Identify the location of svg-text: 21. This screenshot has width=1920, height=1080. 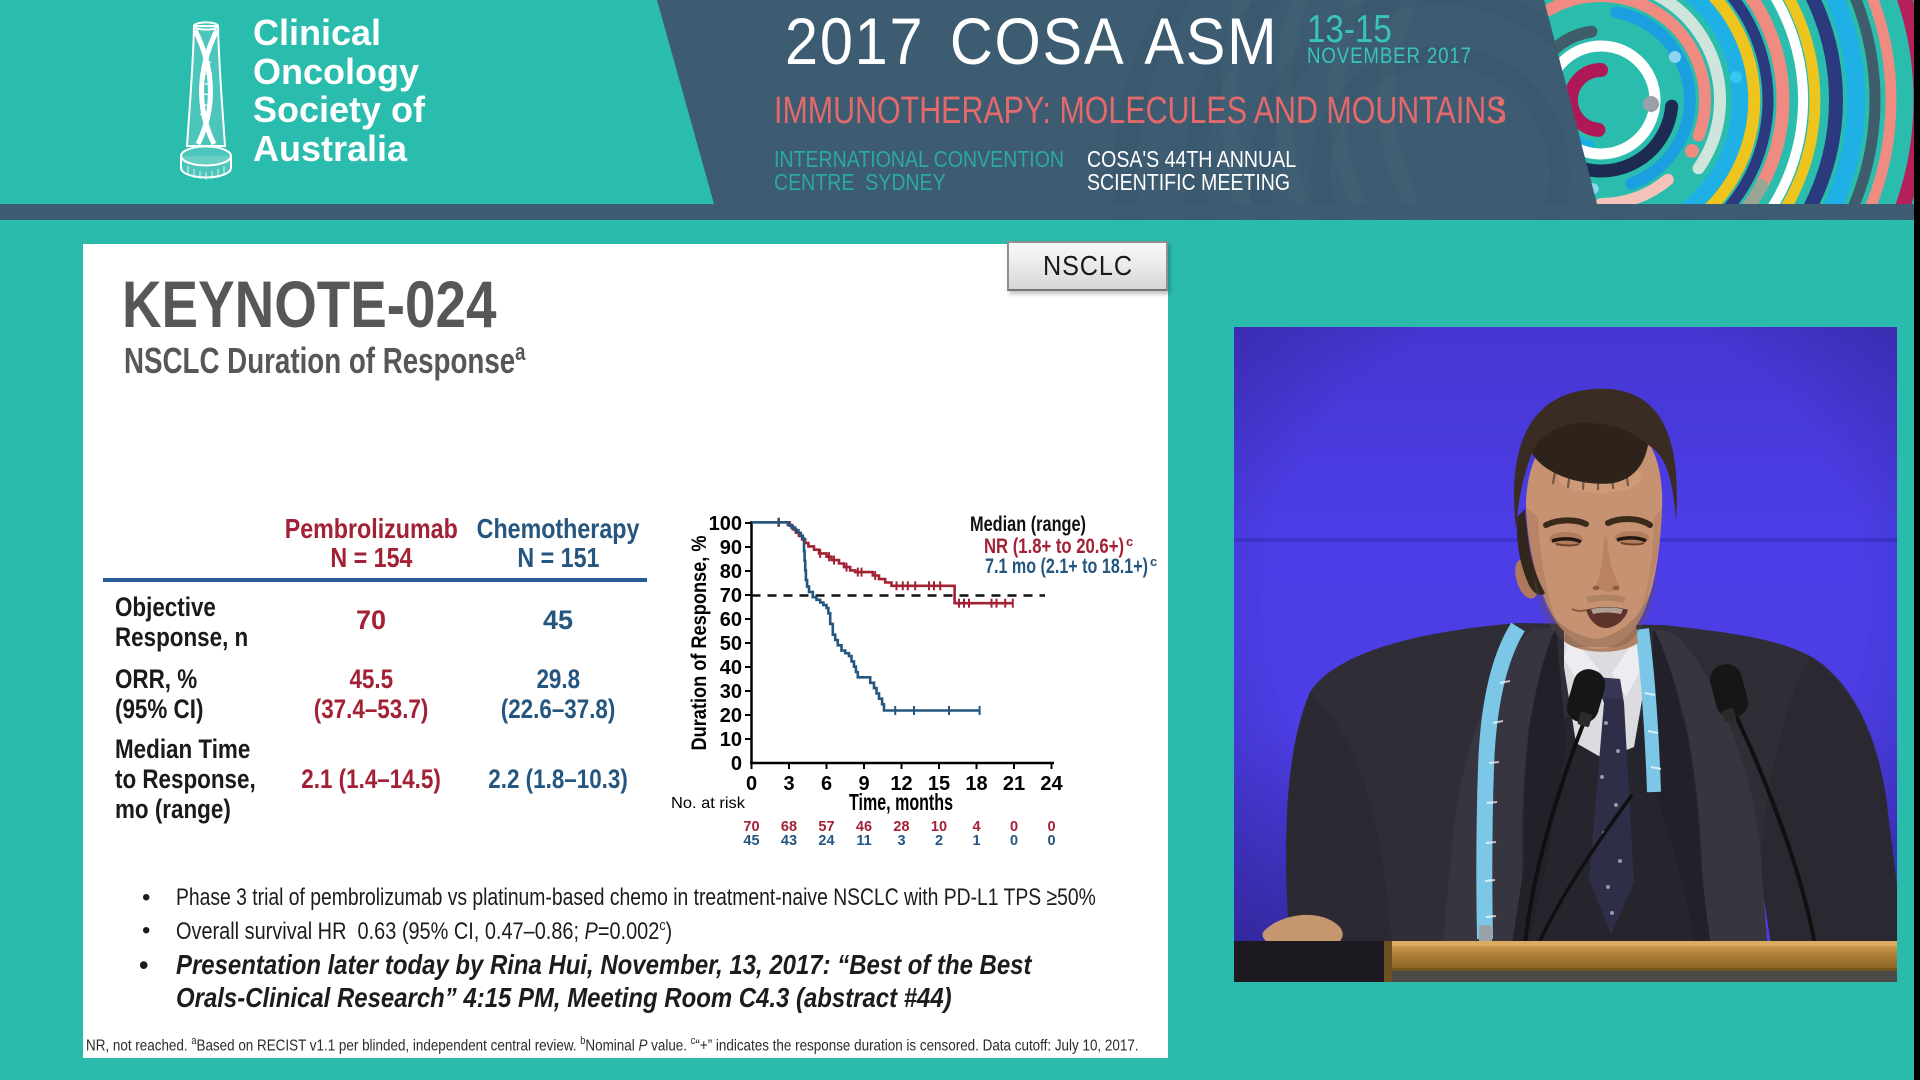
(1014, 784).